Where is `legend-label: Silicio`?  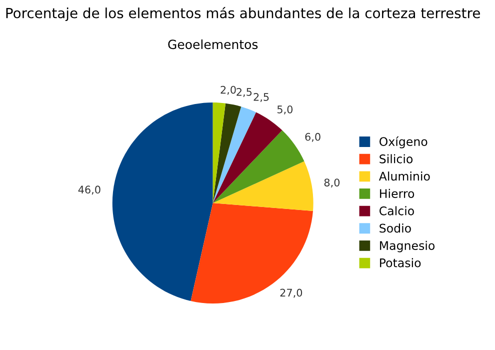 legend-label: Silicio is located at coordinates (396, 159).